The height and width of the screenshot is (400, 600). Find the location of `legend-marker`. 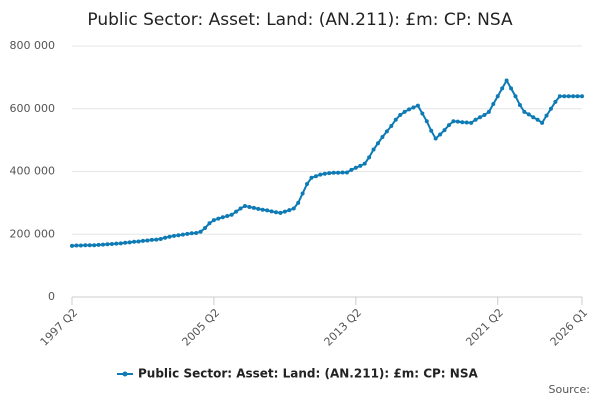

legend-marker is located at coordinates (125, 374).